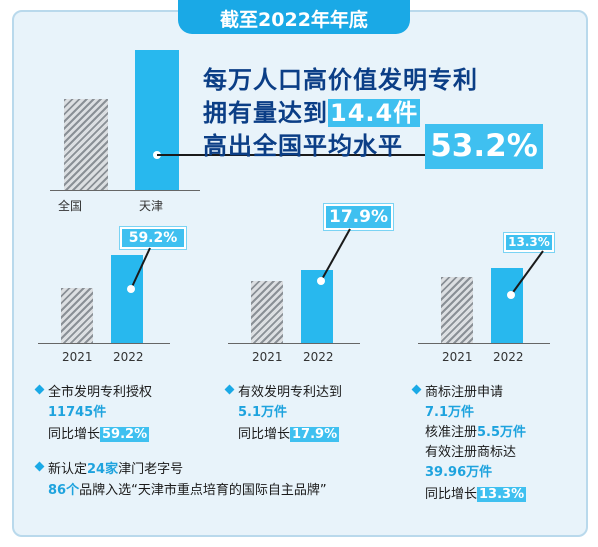 The width and height of the screenshot is (598, 547). What do you see at coordinates (511, 295) in the screenshot?
I see `chart3-dot` at bounding box center [511, 295].